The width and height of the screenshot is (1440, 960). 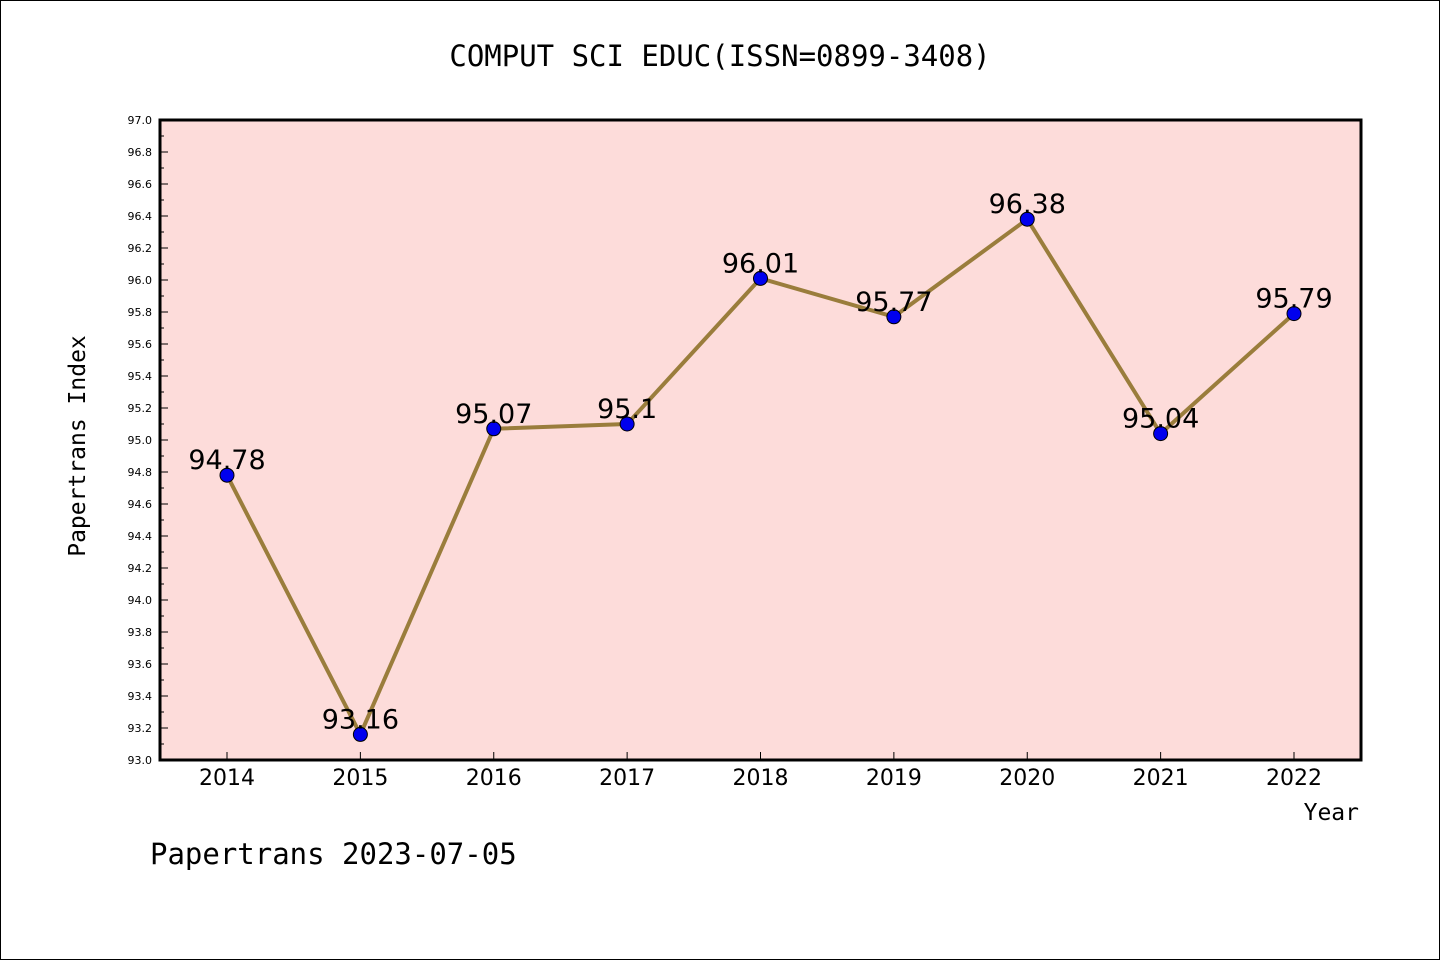 I want to click on y-tick-label: 95.4, so click(x=140, y=376).